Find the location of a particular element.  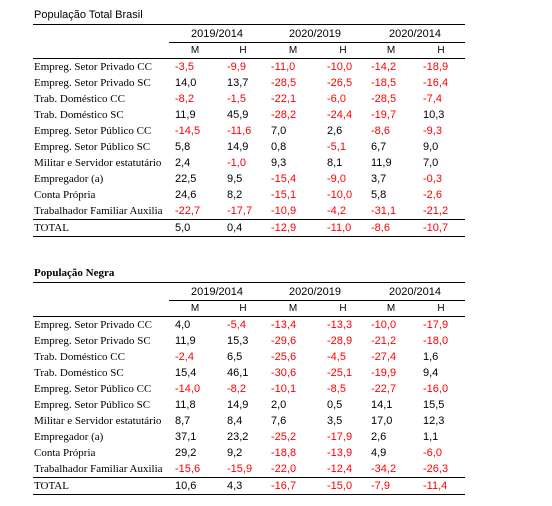

value-cell: -5,4 is located at coordinates (236, 325).